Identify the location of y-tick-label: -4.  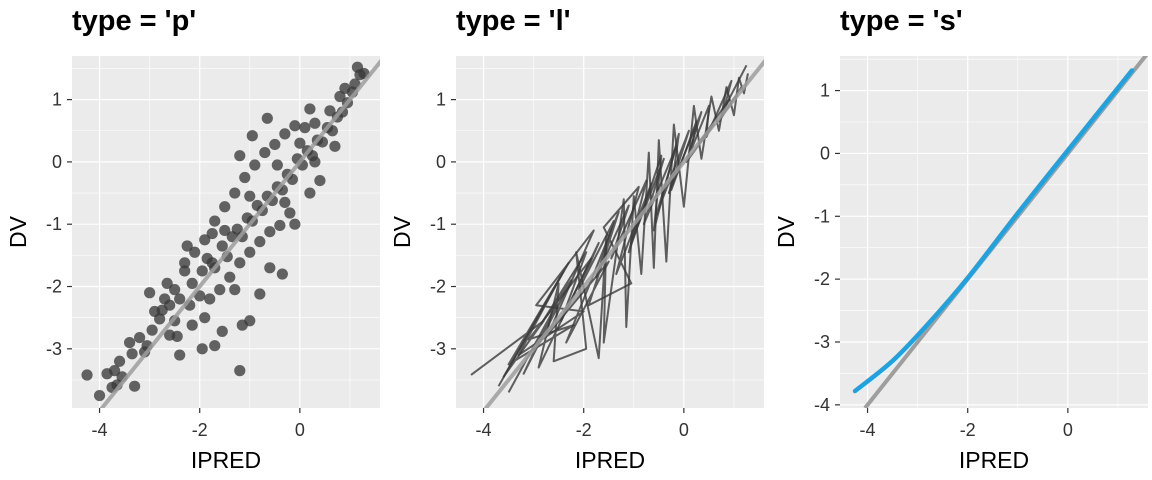
(822, 405).